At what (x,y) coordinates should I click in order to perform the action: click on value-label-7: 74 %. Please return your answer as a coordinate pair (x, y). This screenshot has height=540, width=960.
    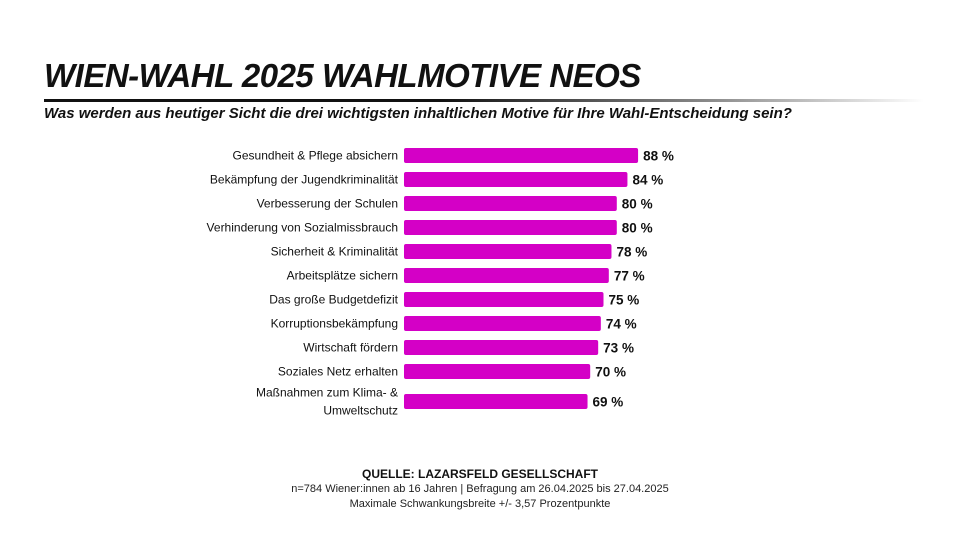
    Looking at the image, I should click on (621, 324).